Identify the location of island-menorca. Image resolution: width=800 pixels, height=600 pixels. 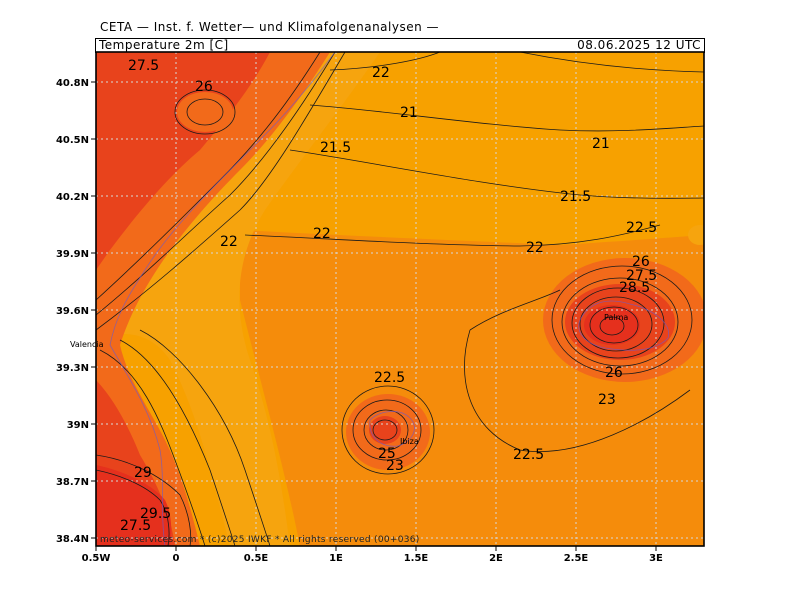
(696, 235).